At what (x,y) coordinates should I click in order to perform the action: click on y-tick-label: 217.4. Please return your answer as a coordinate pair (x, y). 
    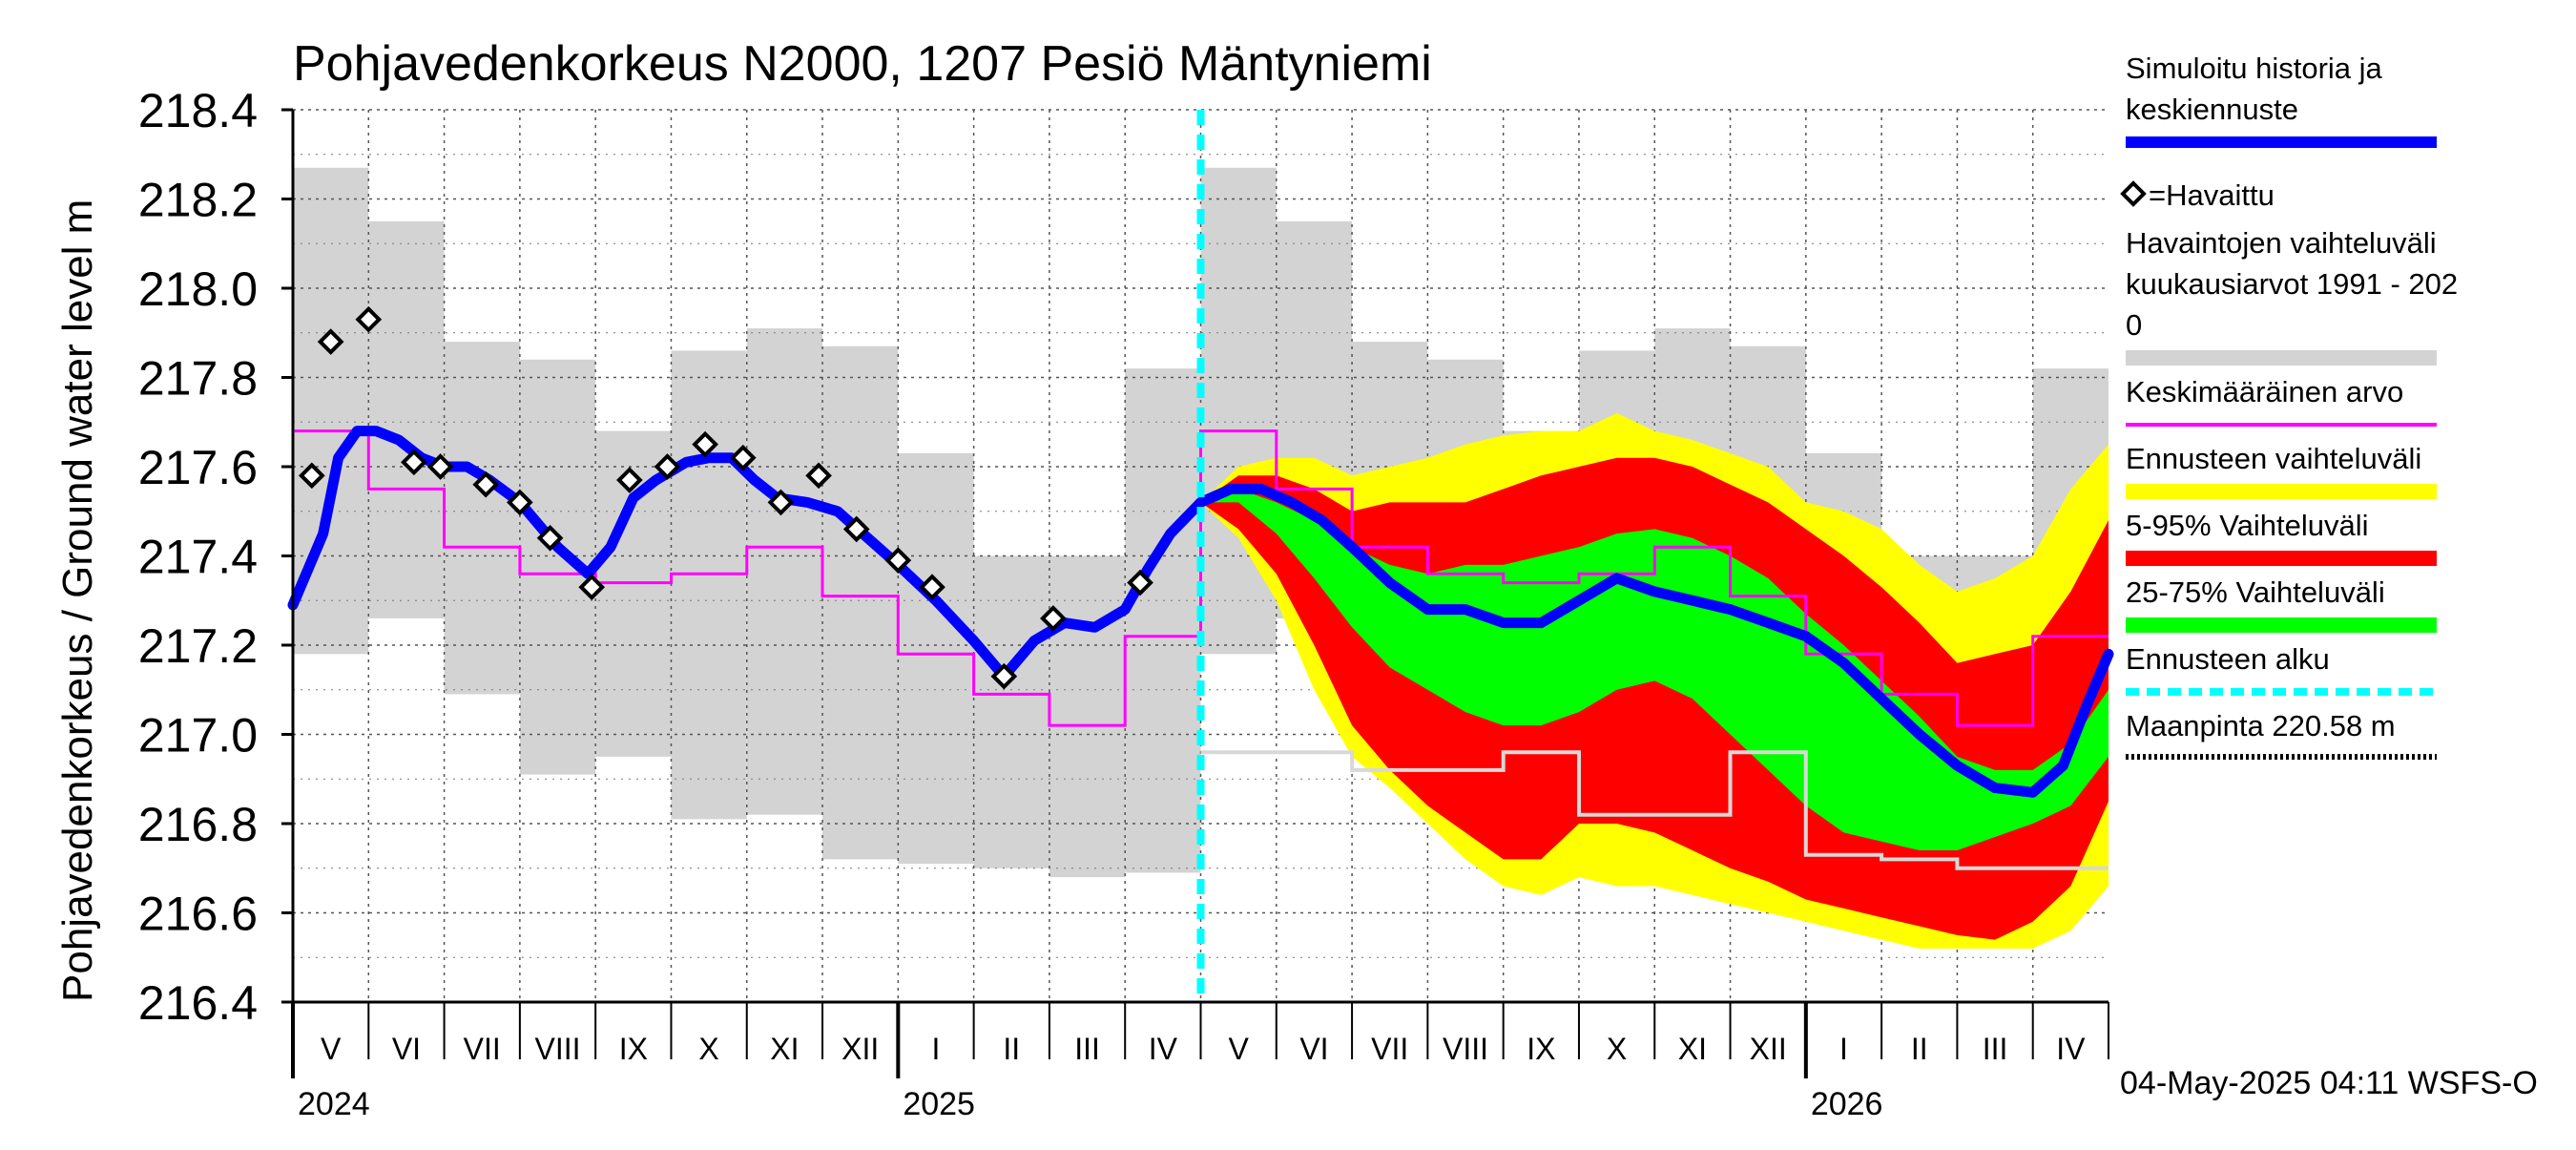
    Looking at the image, I should click on (198, 557).